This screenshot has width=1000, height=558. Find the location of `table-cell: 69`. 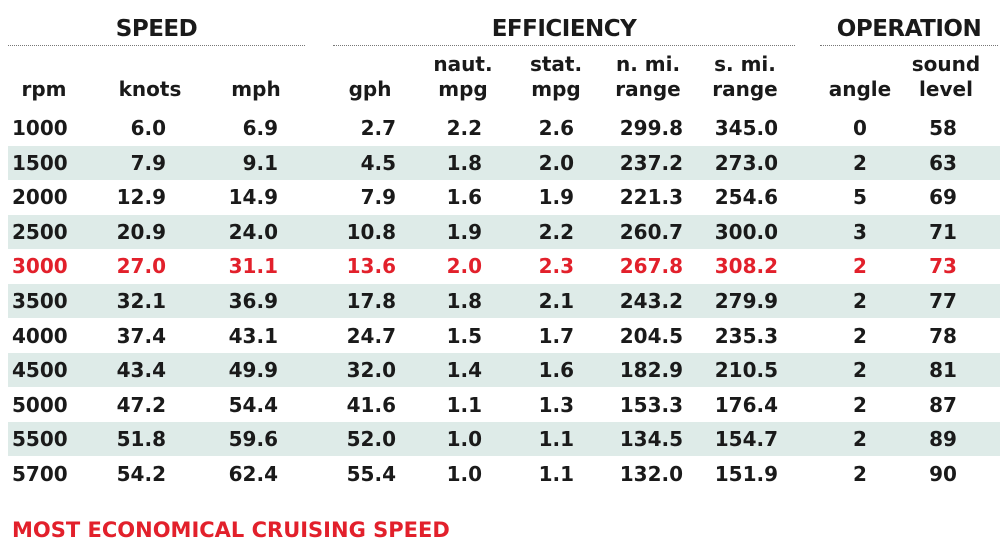

table-cell: 69 is located at coordinates (943, 197).